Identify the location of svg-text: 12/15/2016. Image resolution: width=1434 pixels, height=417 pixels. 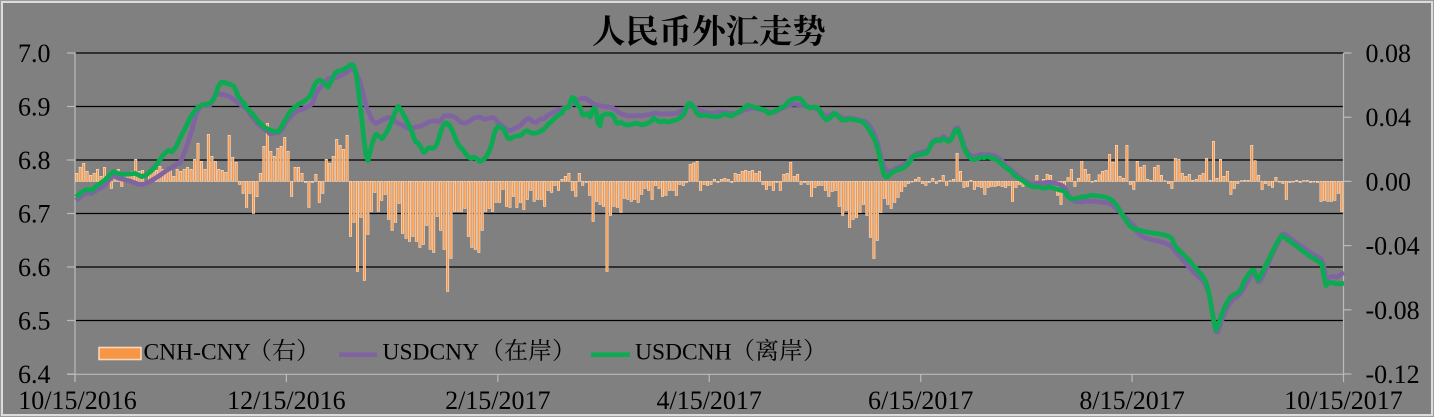
(286, 400).